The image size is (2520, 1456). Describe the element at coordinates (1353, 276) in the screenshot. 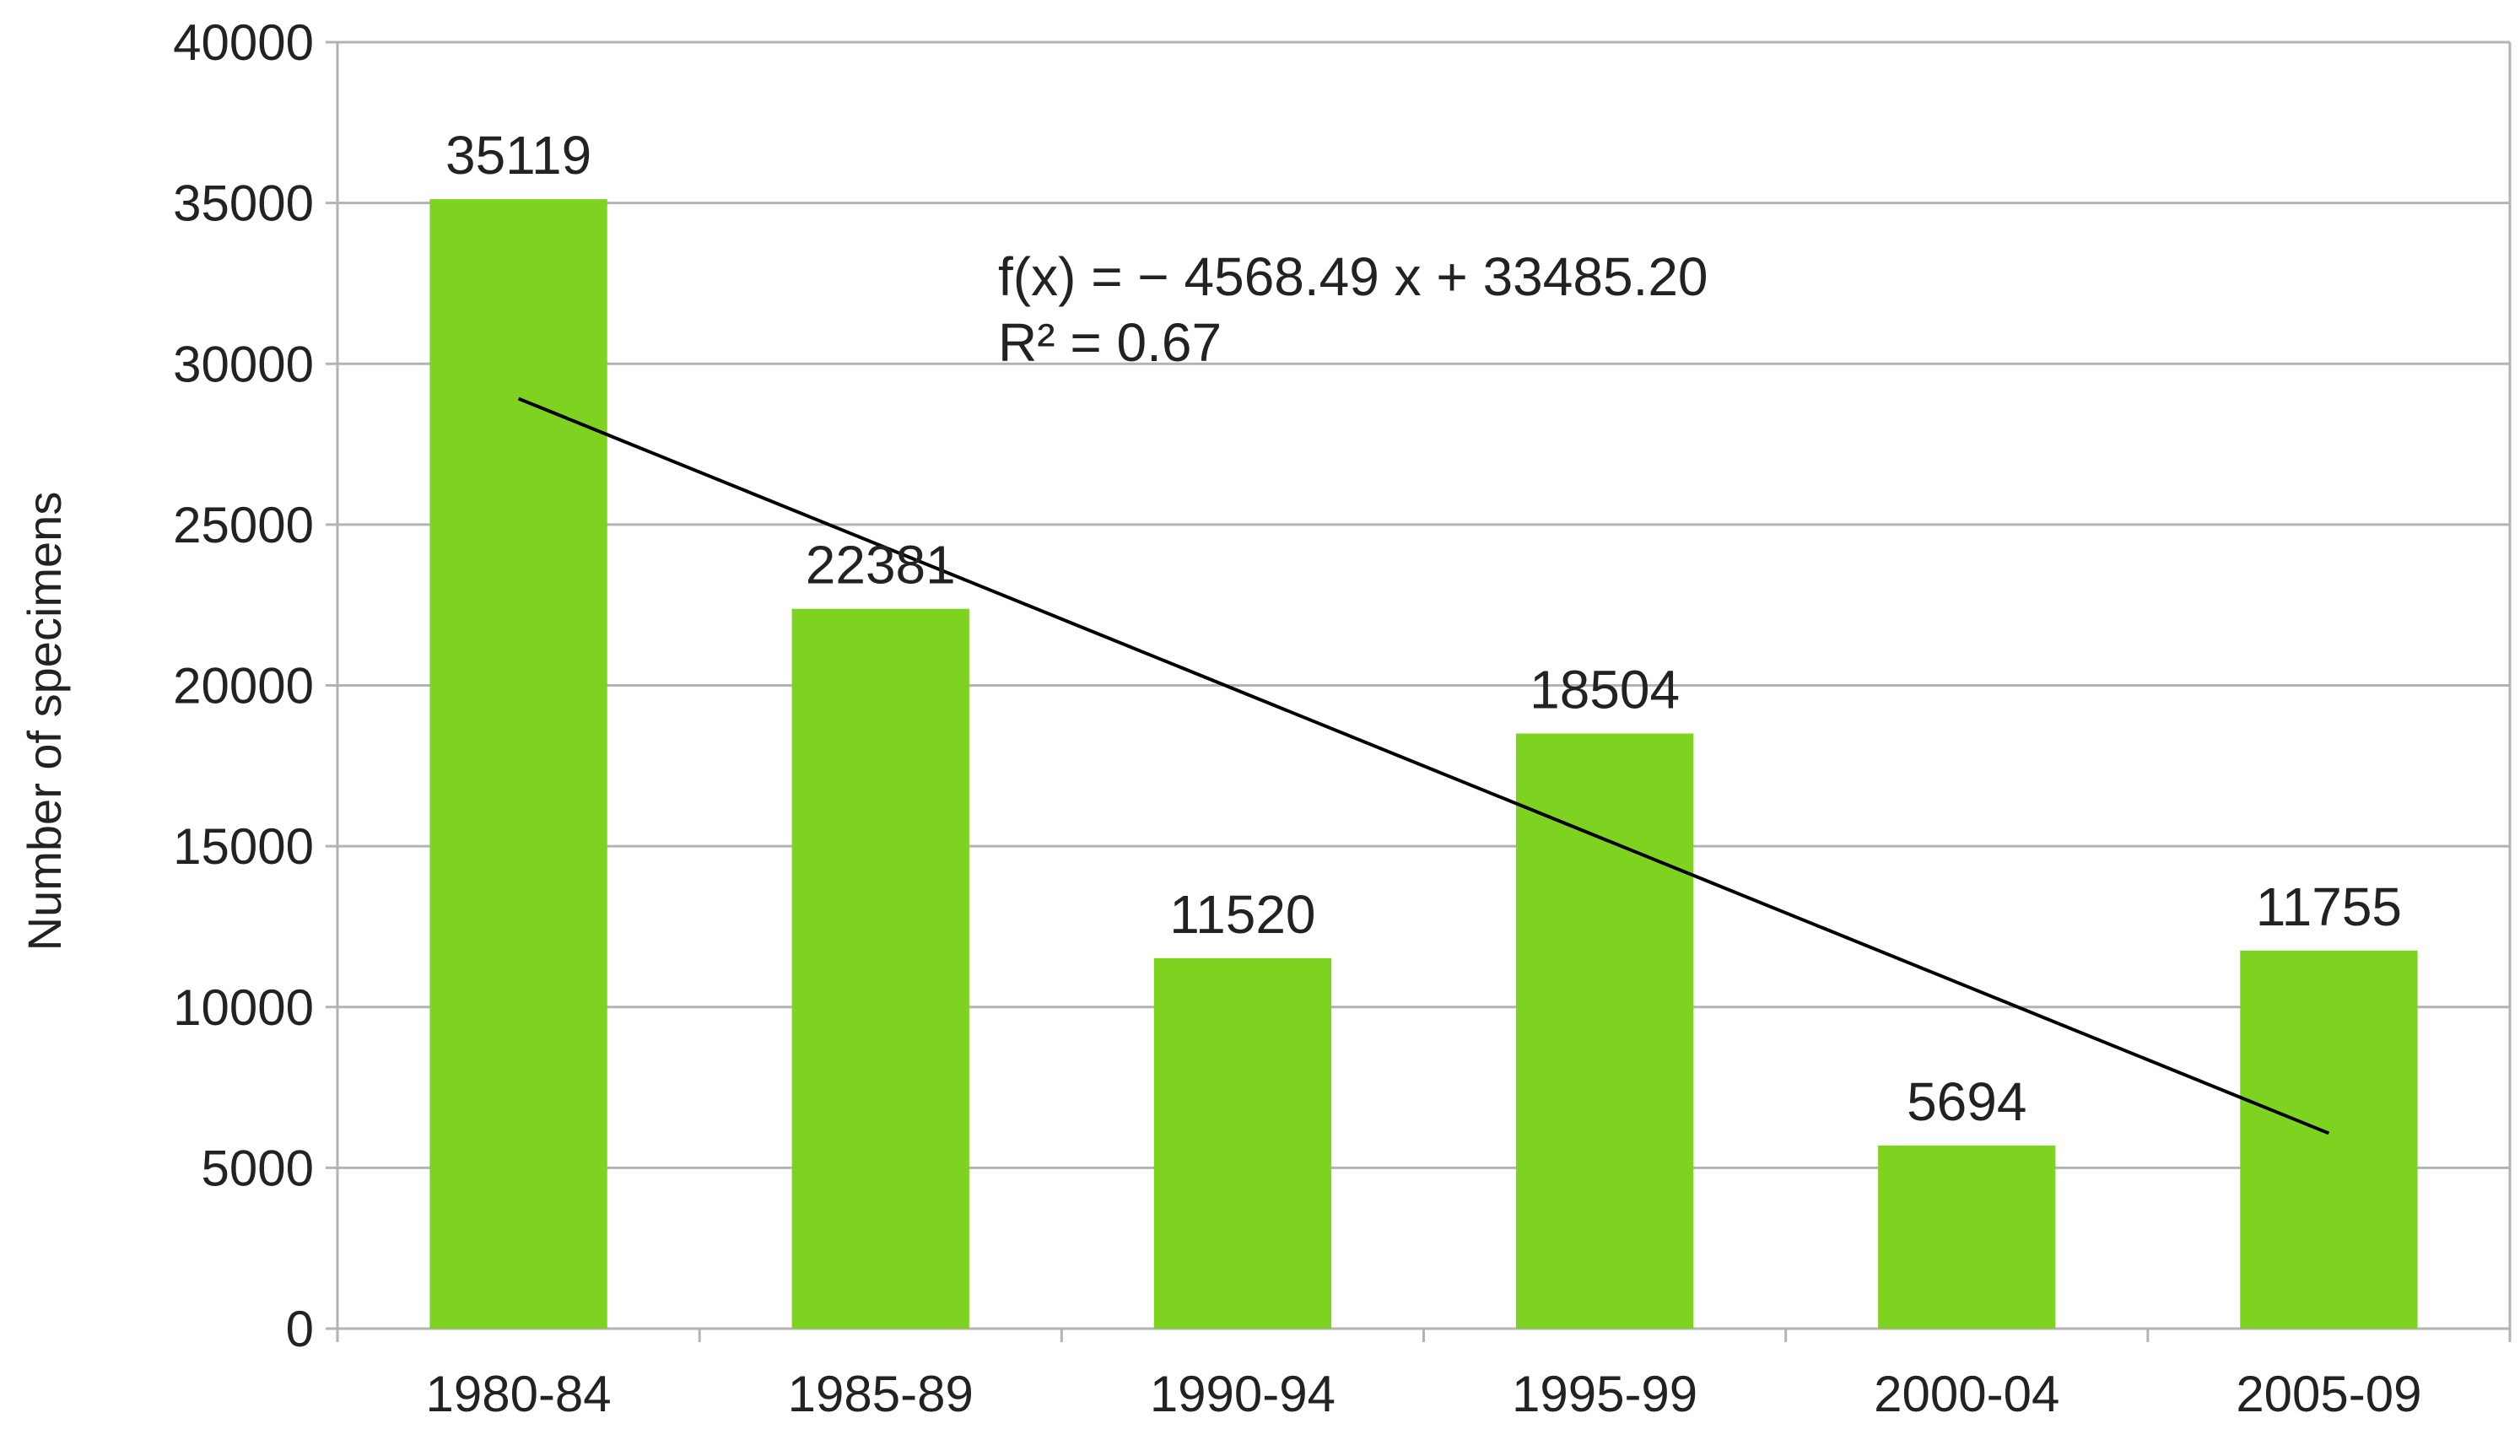

I see `trendline-equation: f(x) = − 4568.49 x + 33485.20` at that location.